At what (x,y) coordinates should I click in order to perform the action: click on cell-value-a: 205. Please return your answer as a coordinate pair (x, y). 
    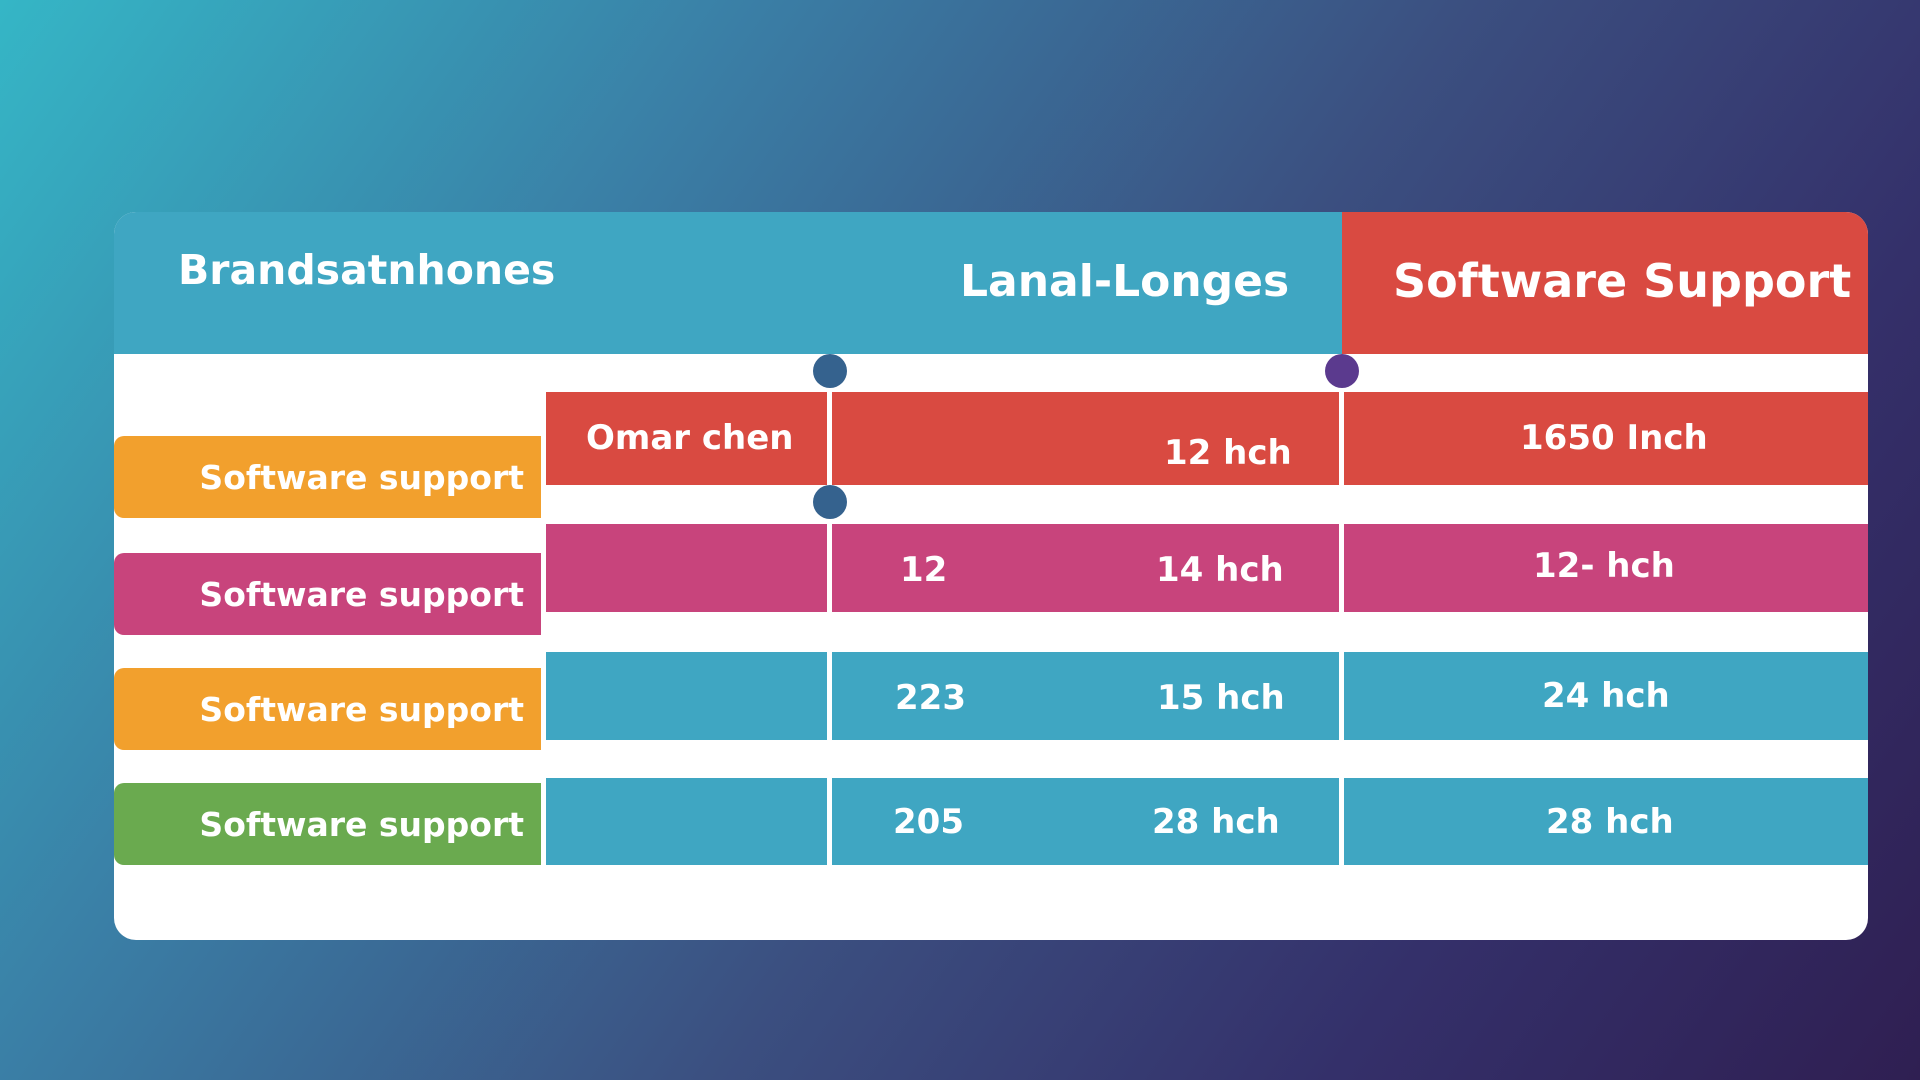
    Looking at the image, I should click on (928, 822).